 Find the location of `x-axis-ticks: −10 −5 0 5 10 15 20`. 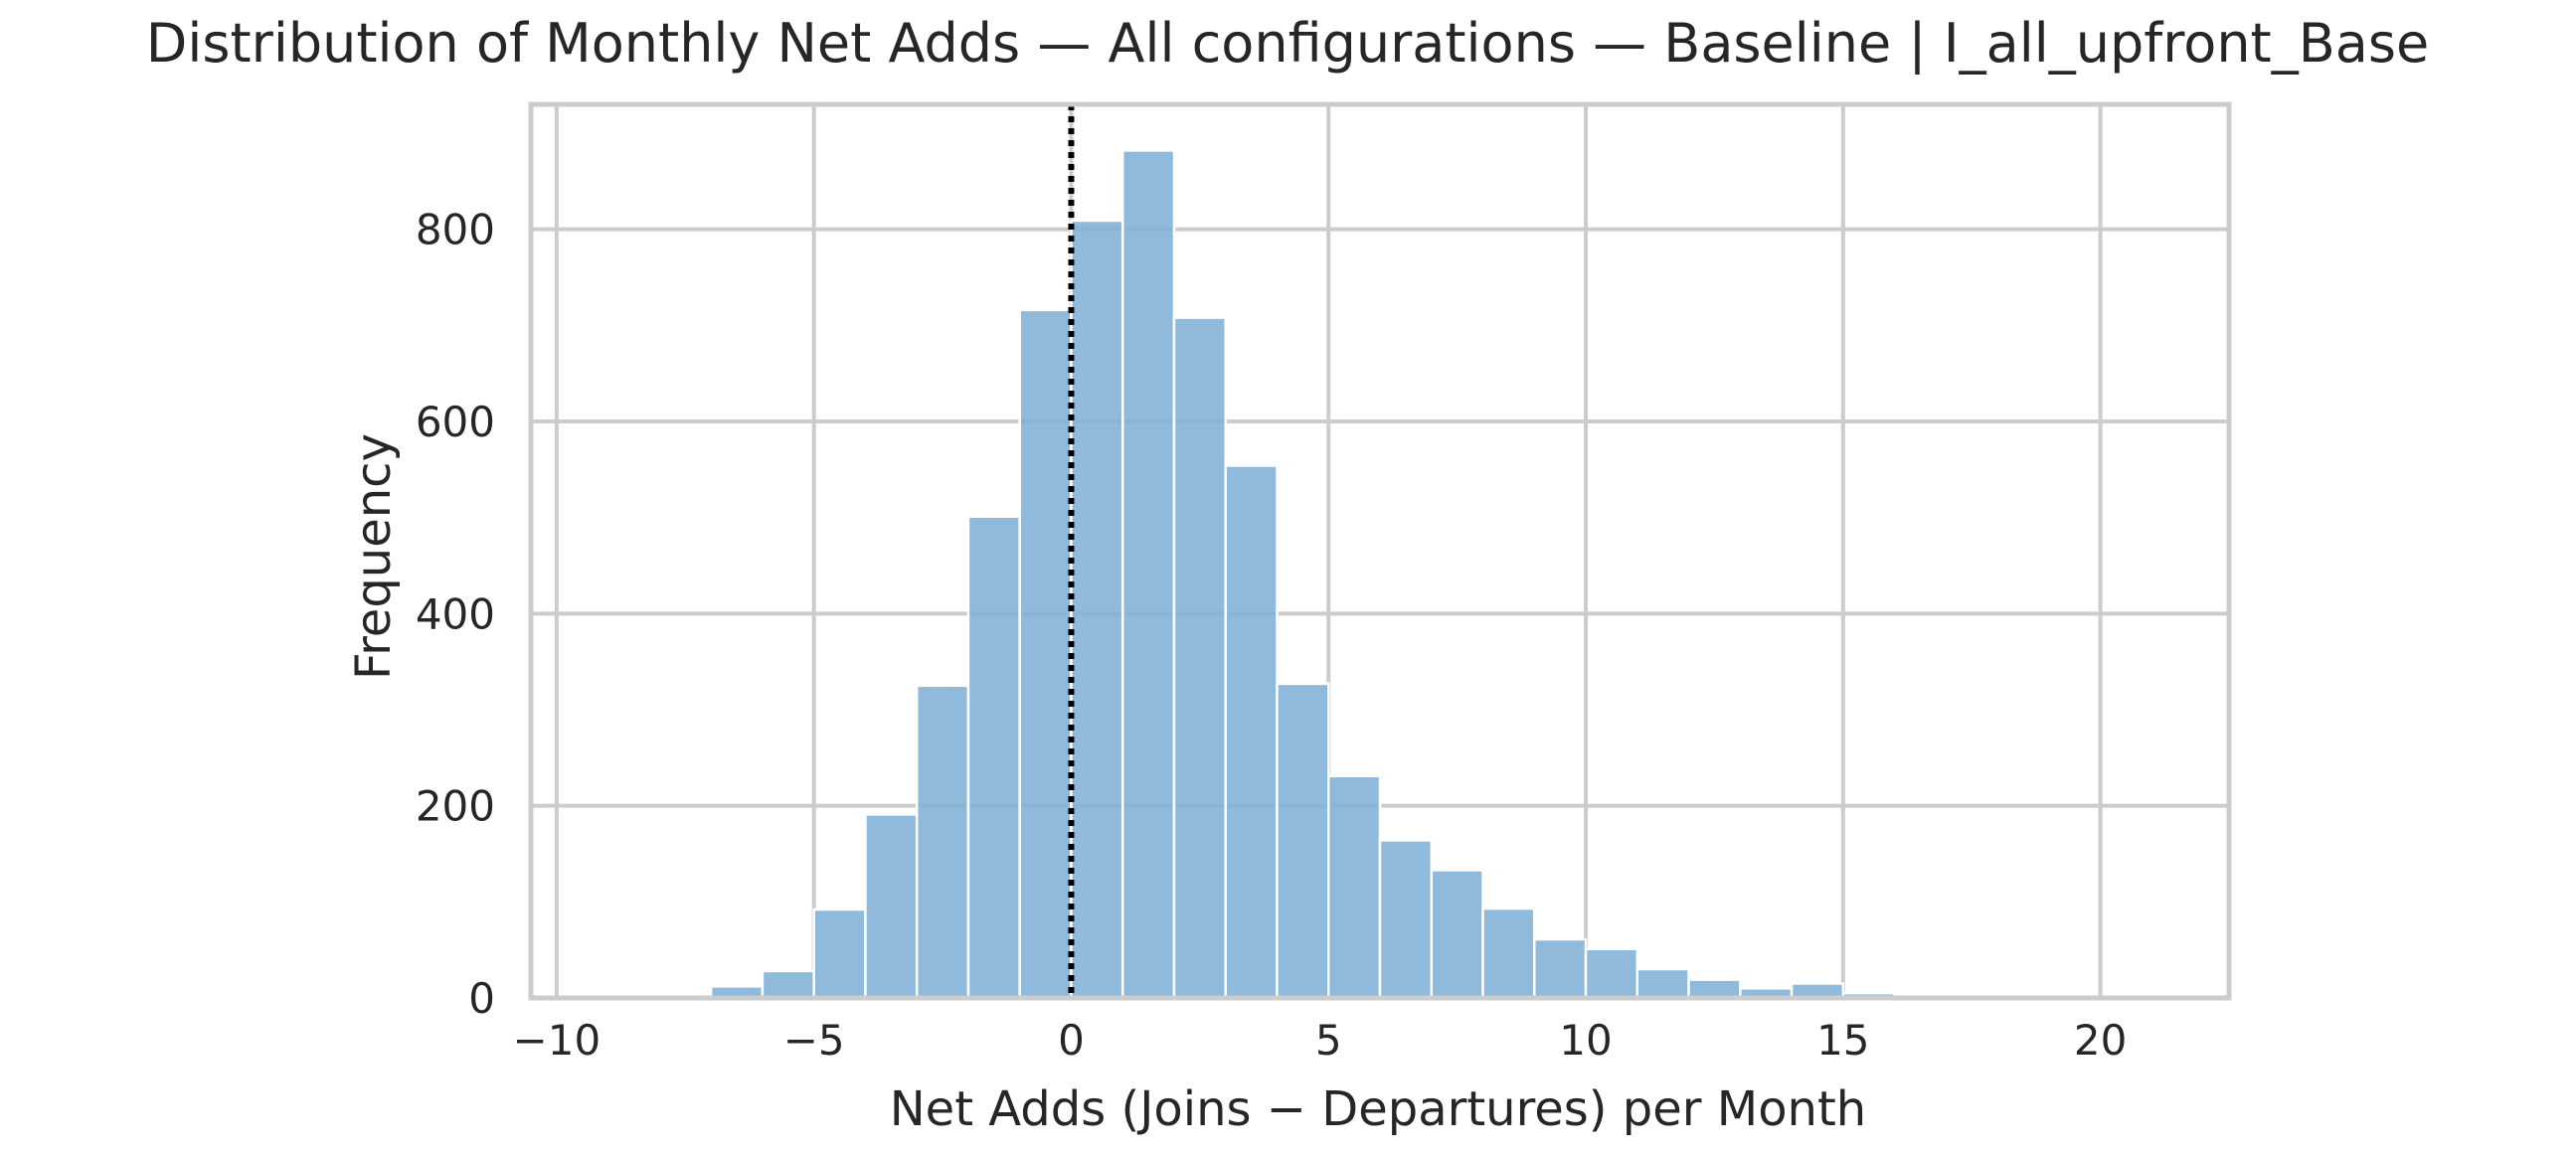

x-axis-ticks: −10 −5 0 5 10 15 20 is located at coordinates (1320, 1040).